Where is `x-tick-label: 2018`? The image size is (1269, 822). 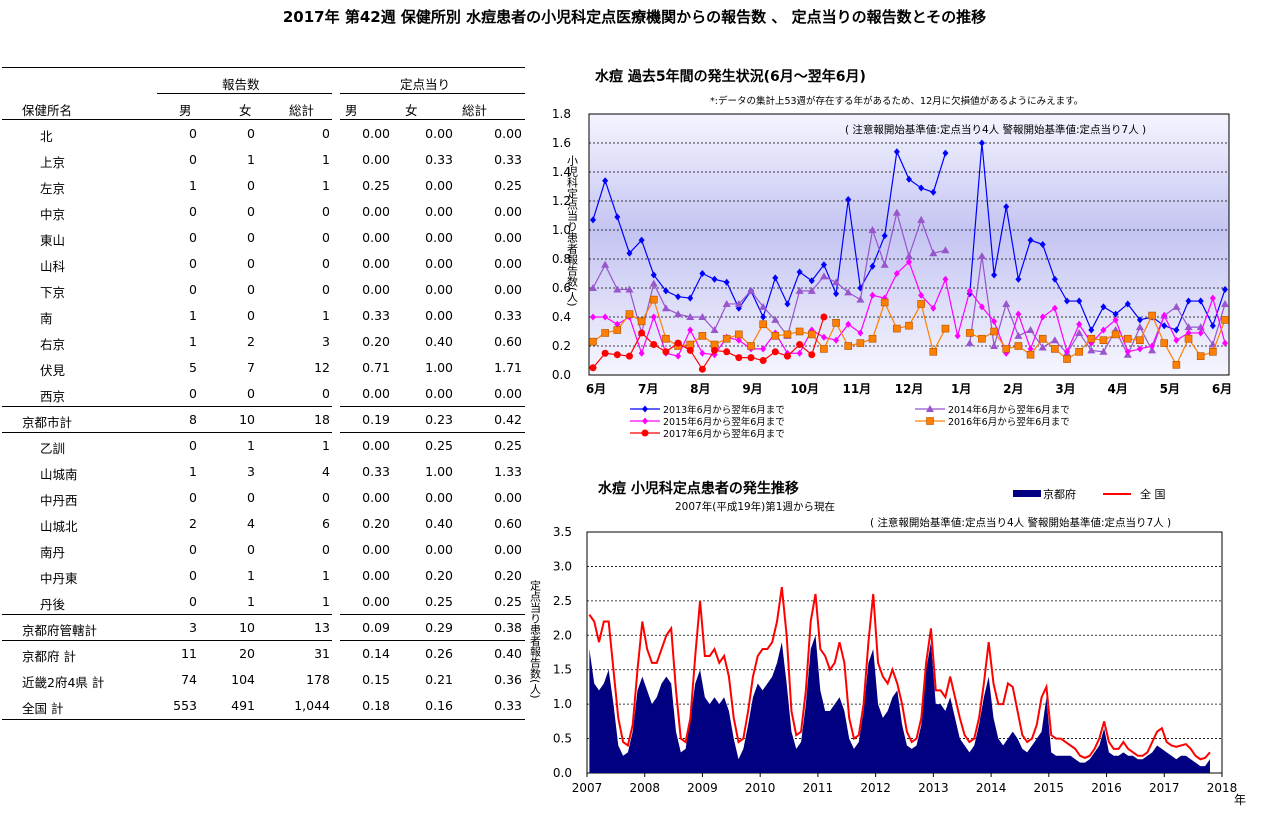
x-tick-label: 2018 is located at coordinates (1222, 788).